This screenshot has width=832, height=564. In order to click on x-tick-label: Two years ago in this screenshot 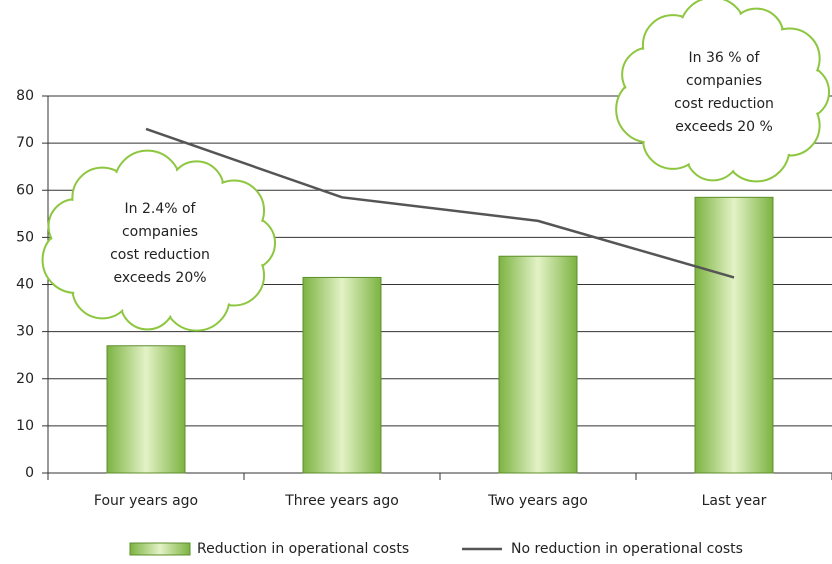, I will do `click(537, 501)`.